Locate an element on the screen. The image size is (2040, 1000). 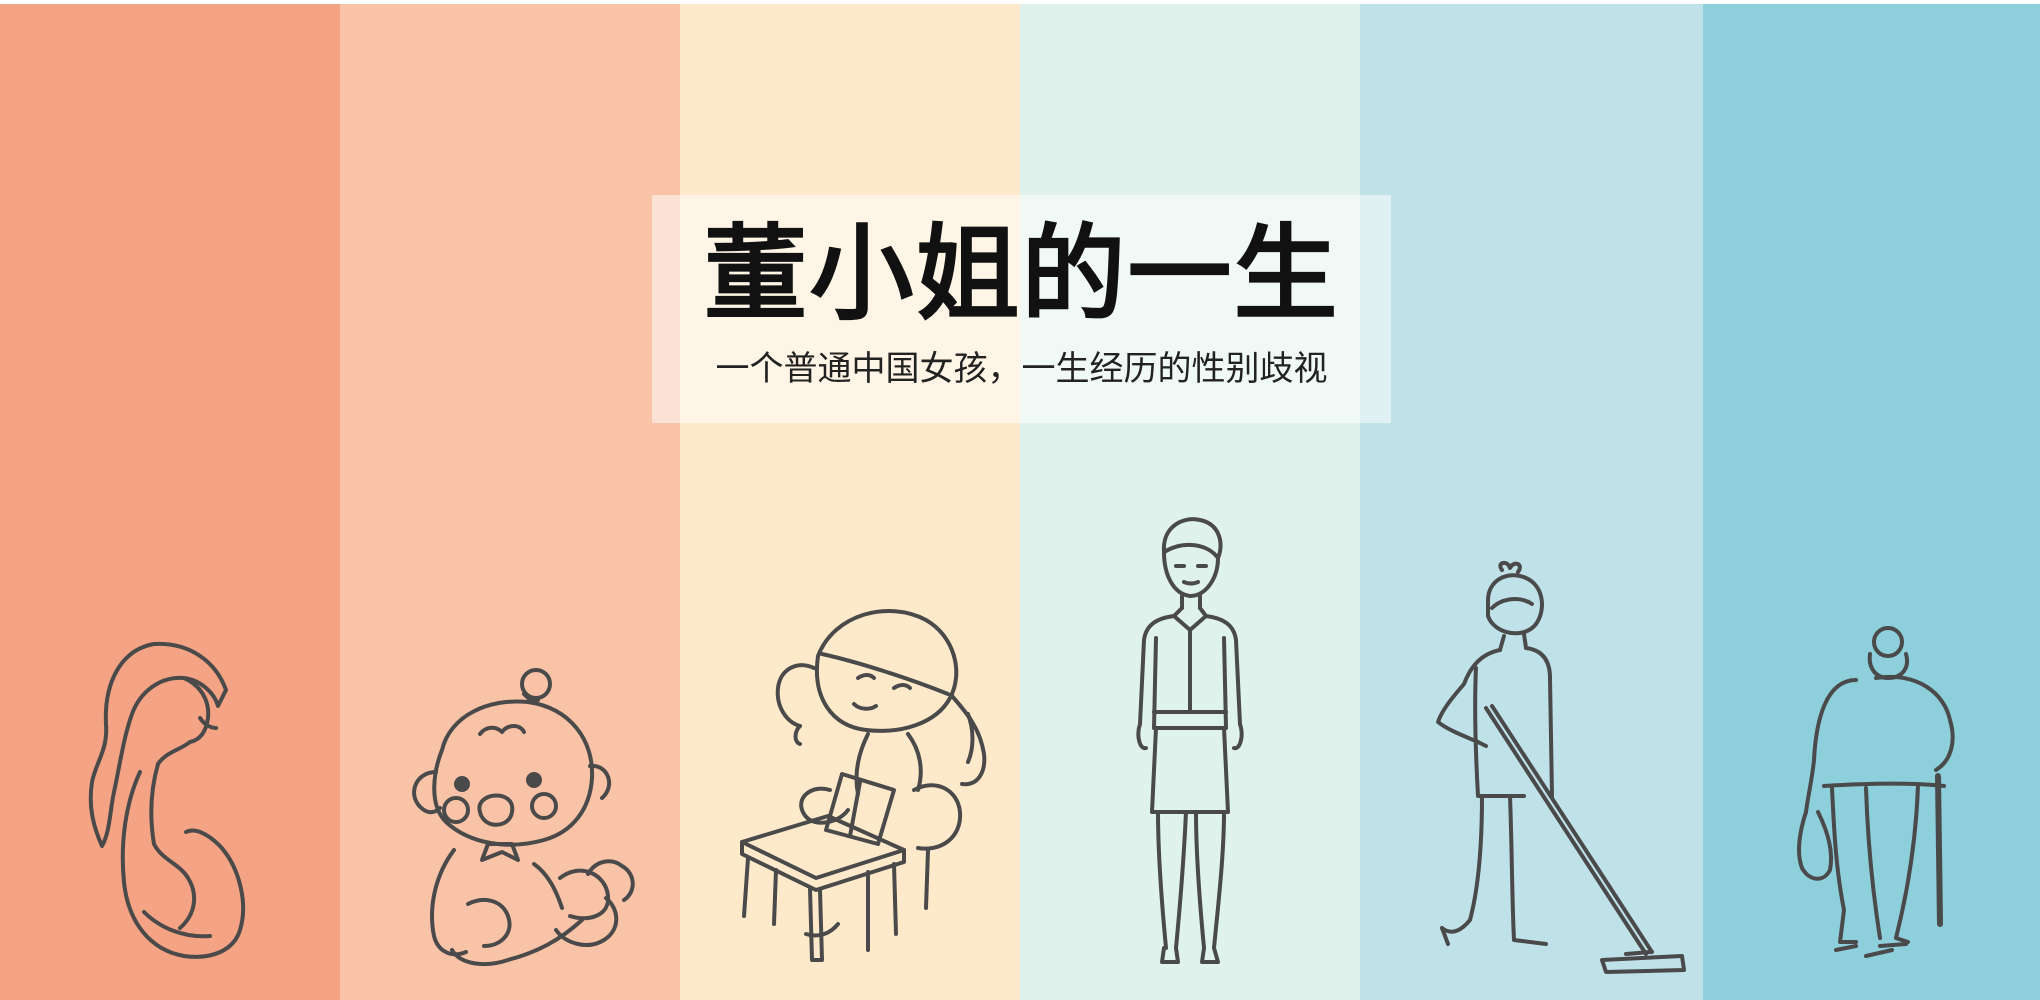
woman-with-mop-icon is located at coordinates (1559, 769).